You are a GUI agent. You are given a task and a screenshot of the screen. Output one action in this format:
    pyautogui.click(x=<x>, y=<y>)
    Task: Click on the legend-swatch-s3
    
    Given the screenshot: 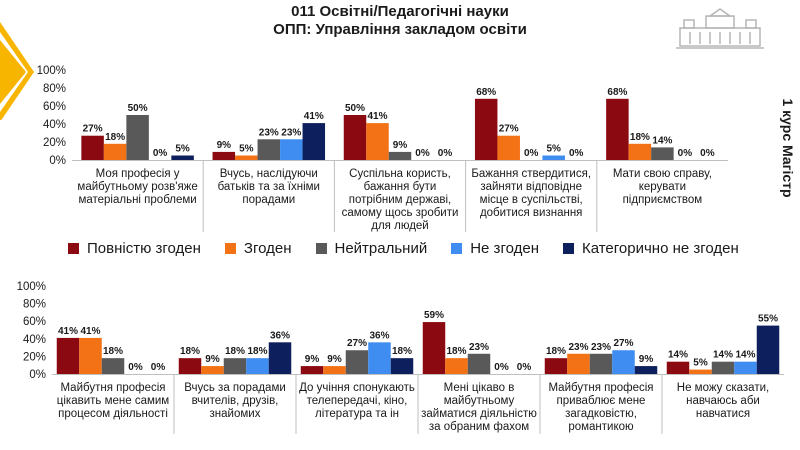 What is the action you would take?
    pyautogui.click(x=321, y=248)
    